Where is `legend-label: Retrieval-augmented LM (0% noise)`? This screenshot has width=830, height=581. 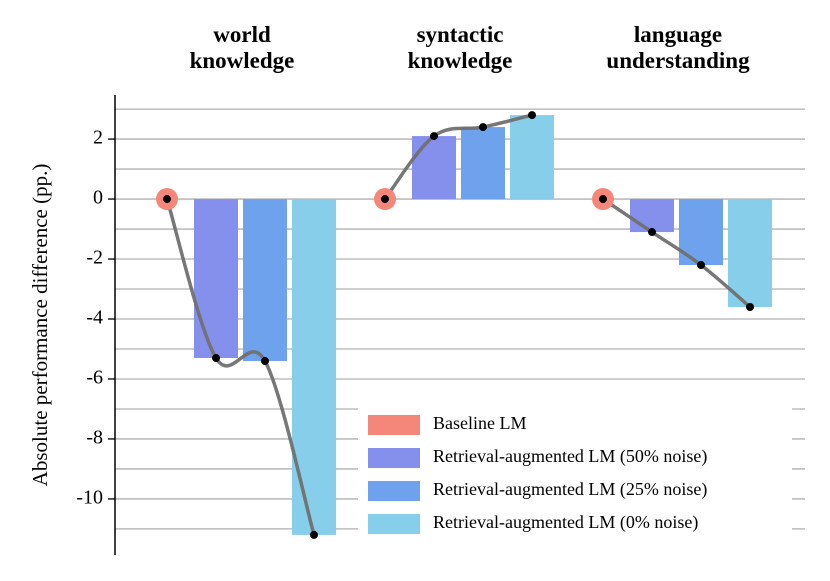 legend-label: Retrieval-augmented LM (0% noise) is located at coordinates (565, 522).